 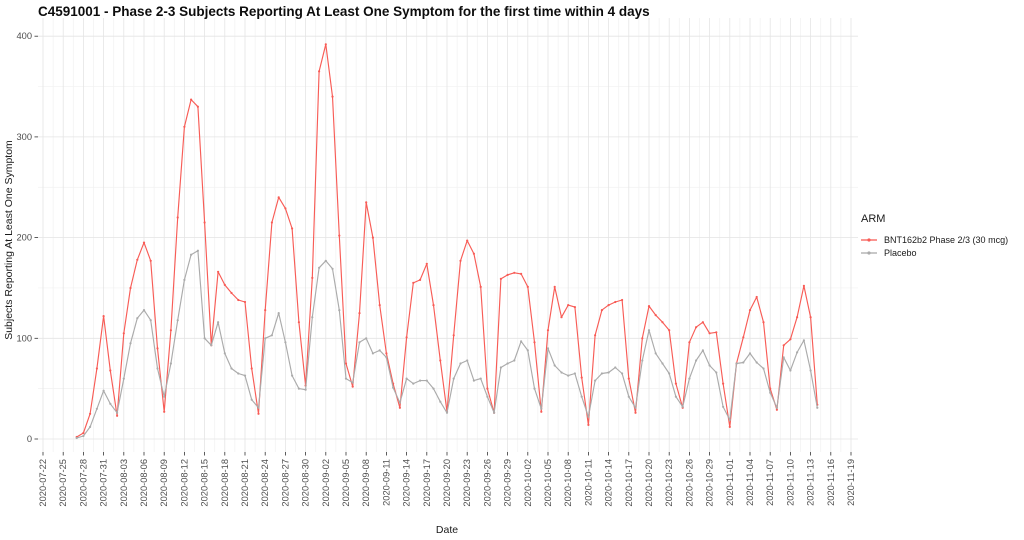 What do you see at coordinates (946, 240) in the screenshot?
I see `legend-label-bnt162b2: BNT162b2 Phase 2/3 (30 mcg)` at bounding box center [946, 240].